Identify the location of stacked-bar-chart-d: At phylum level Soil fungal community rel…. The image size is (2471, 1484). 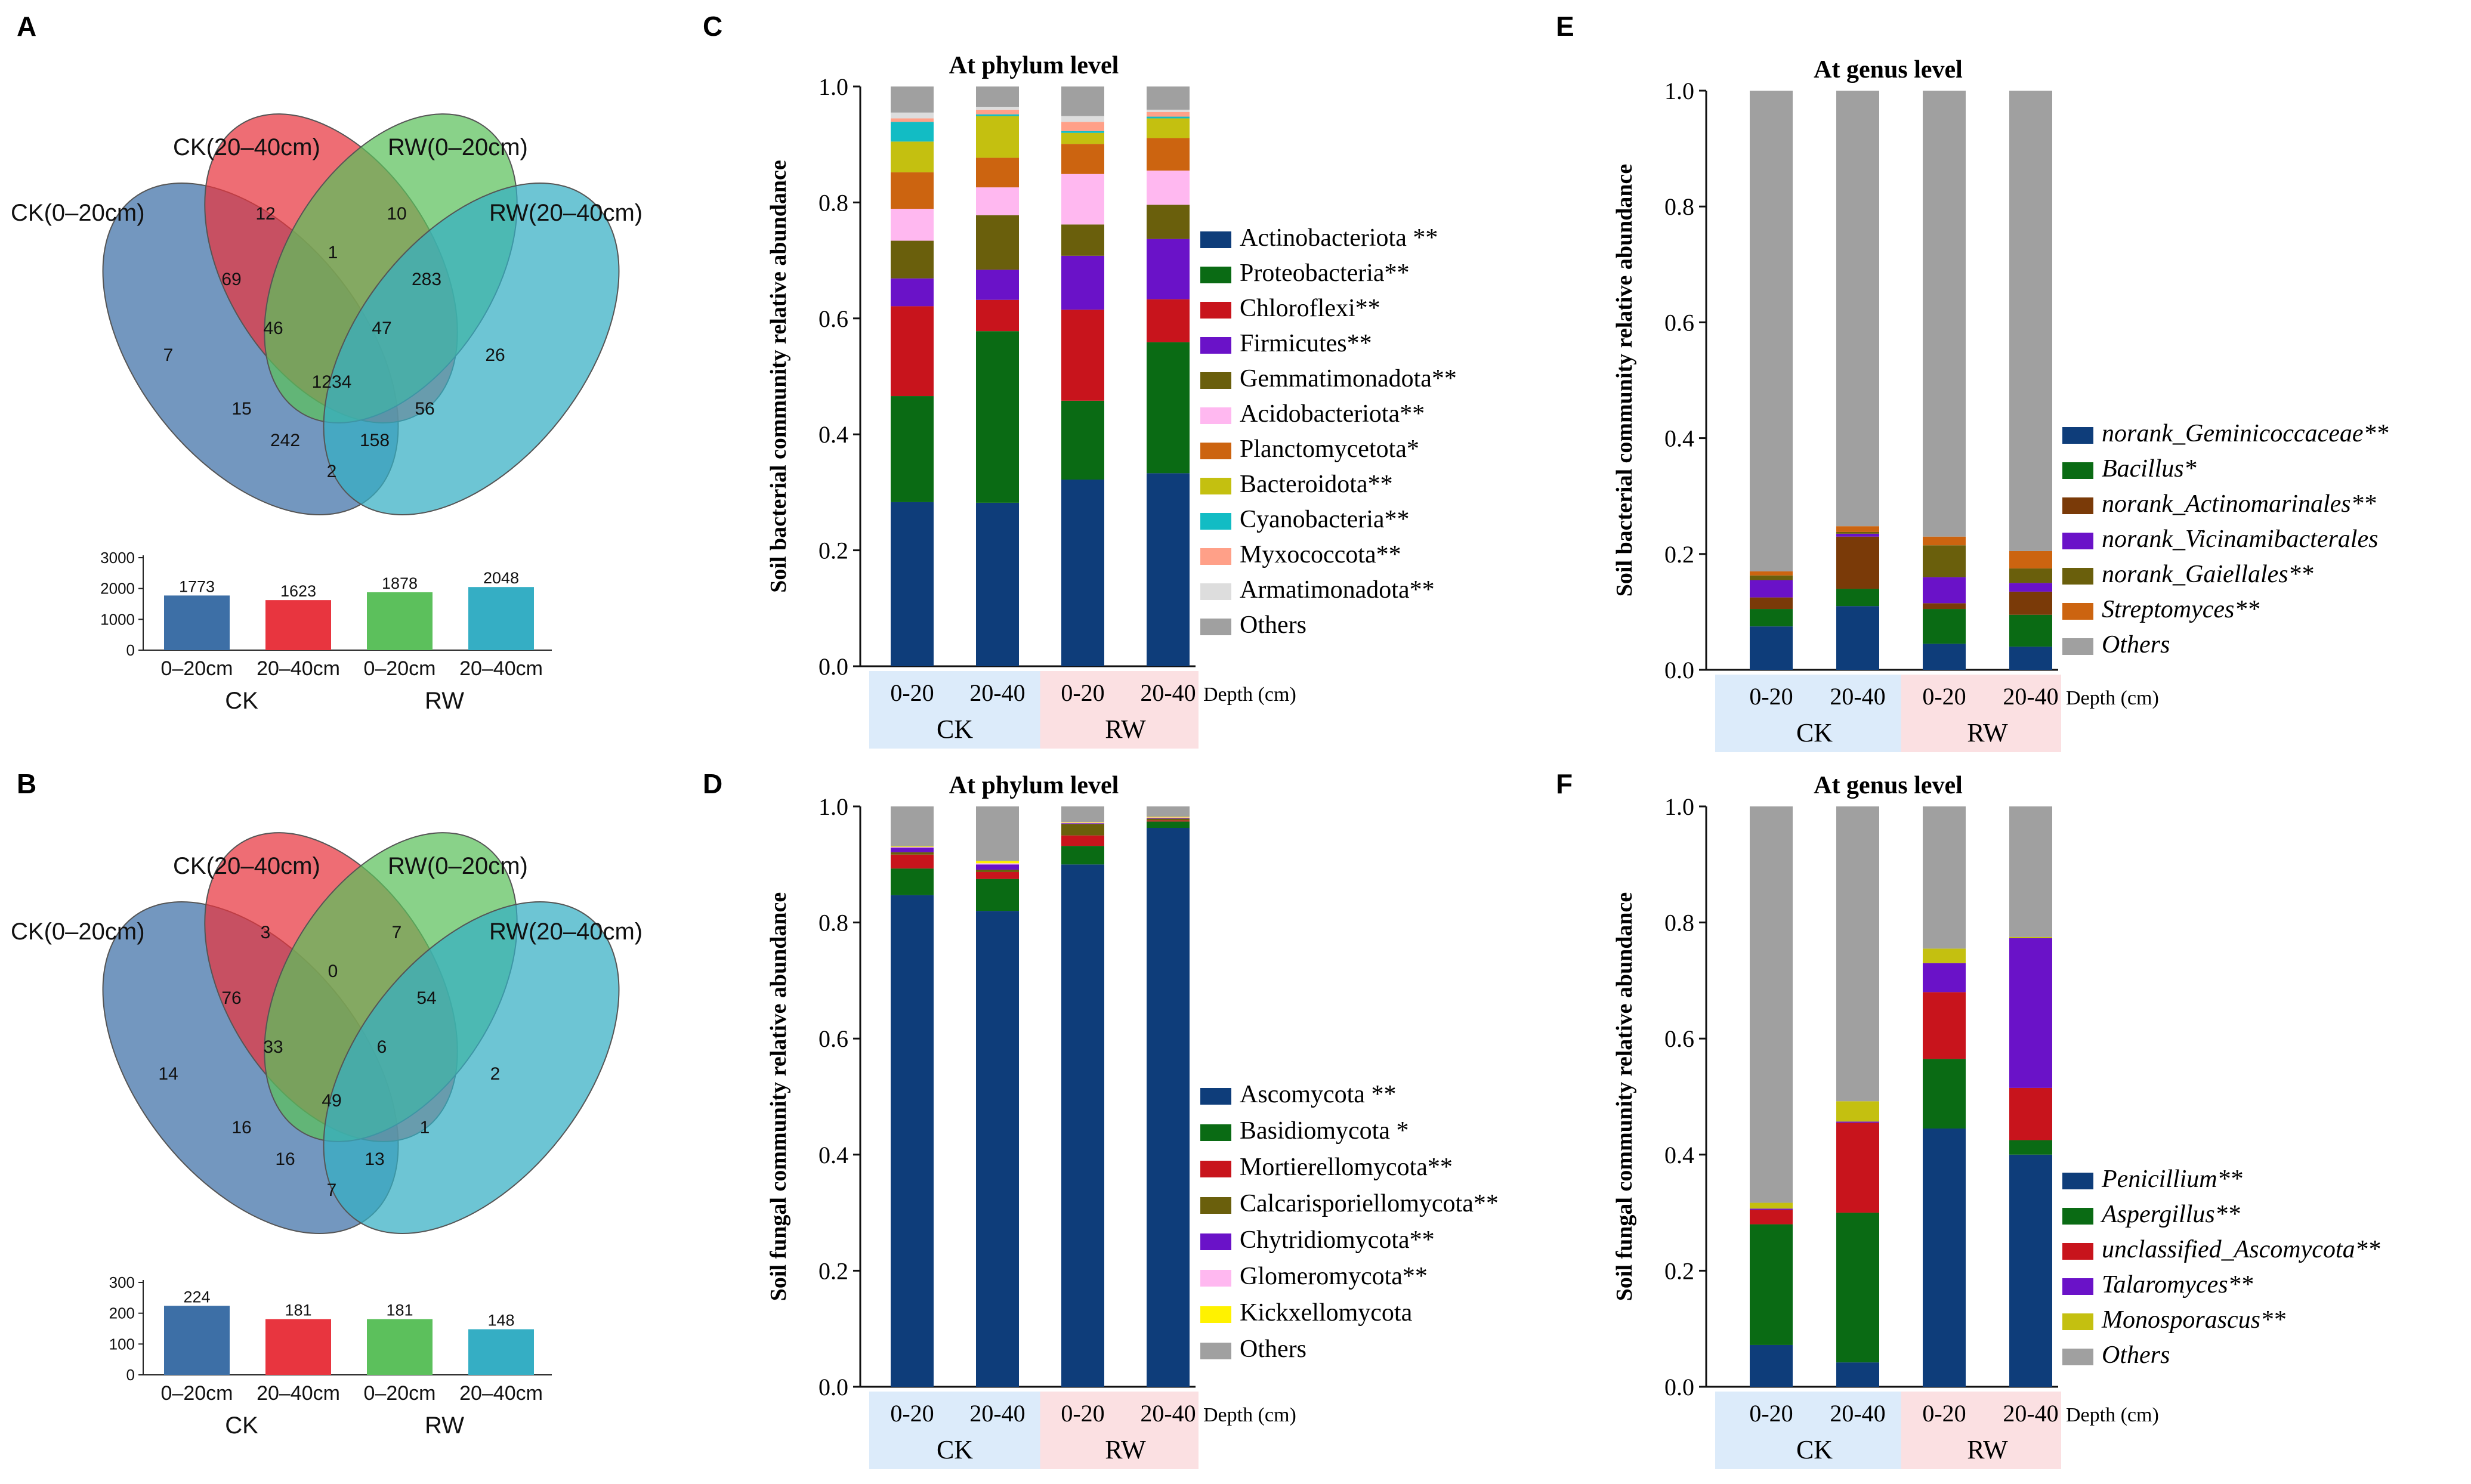
(1132, 1120).